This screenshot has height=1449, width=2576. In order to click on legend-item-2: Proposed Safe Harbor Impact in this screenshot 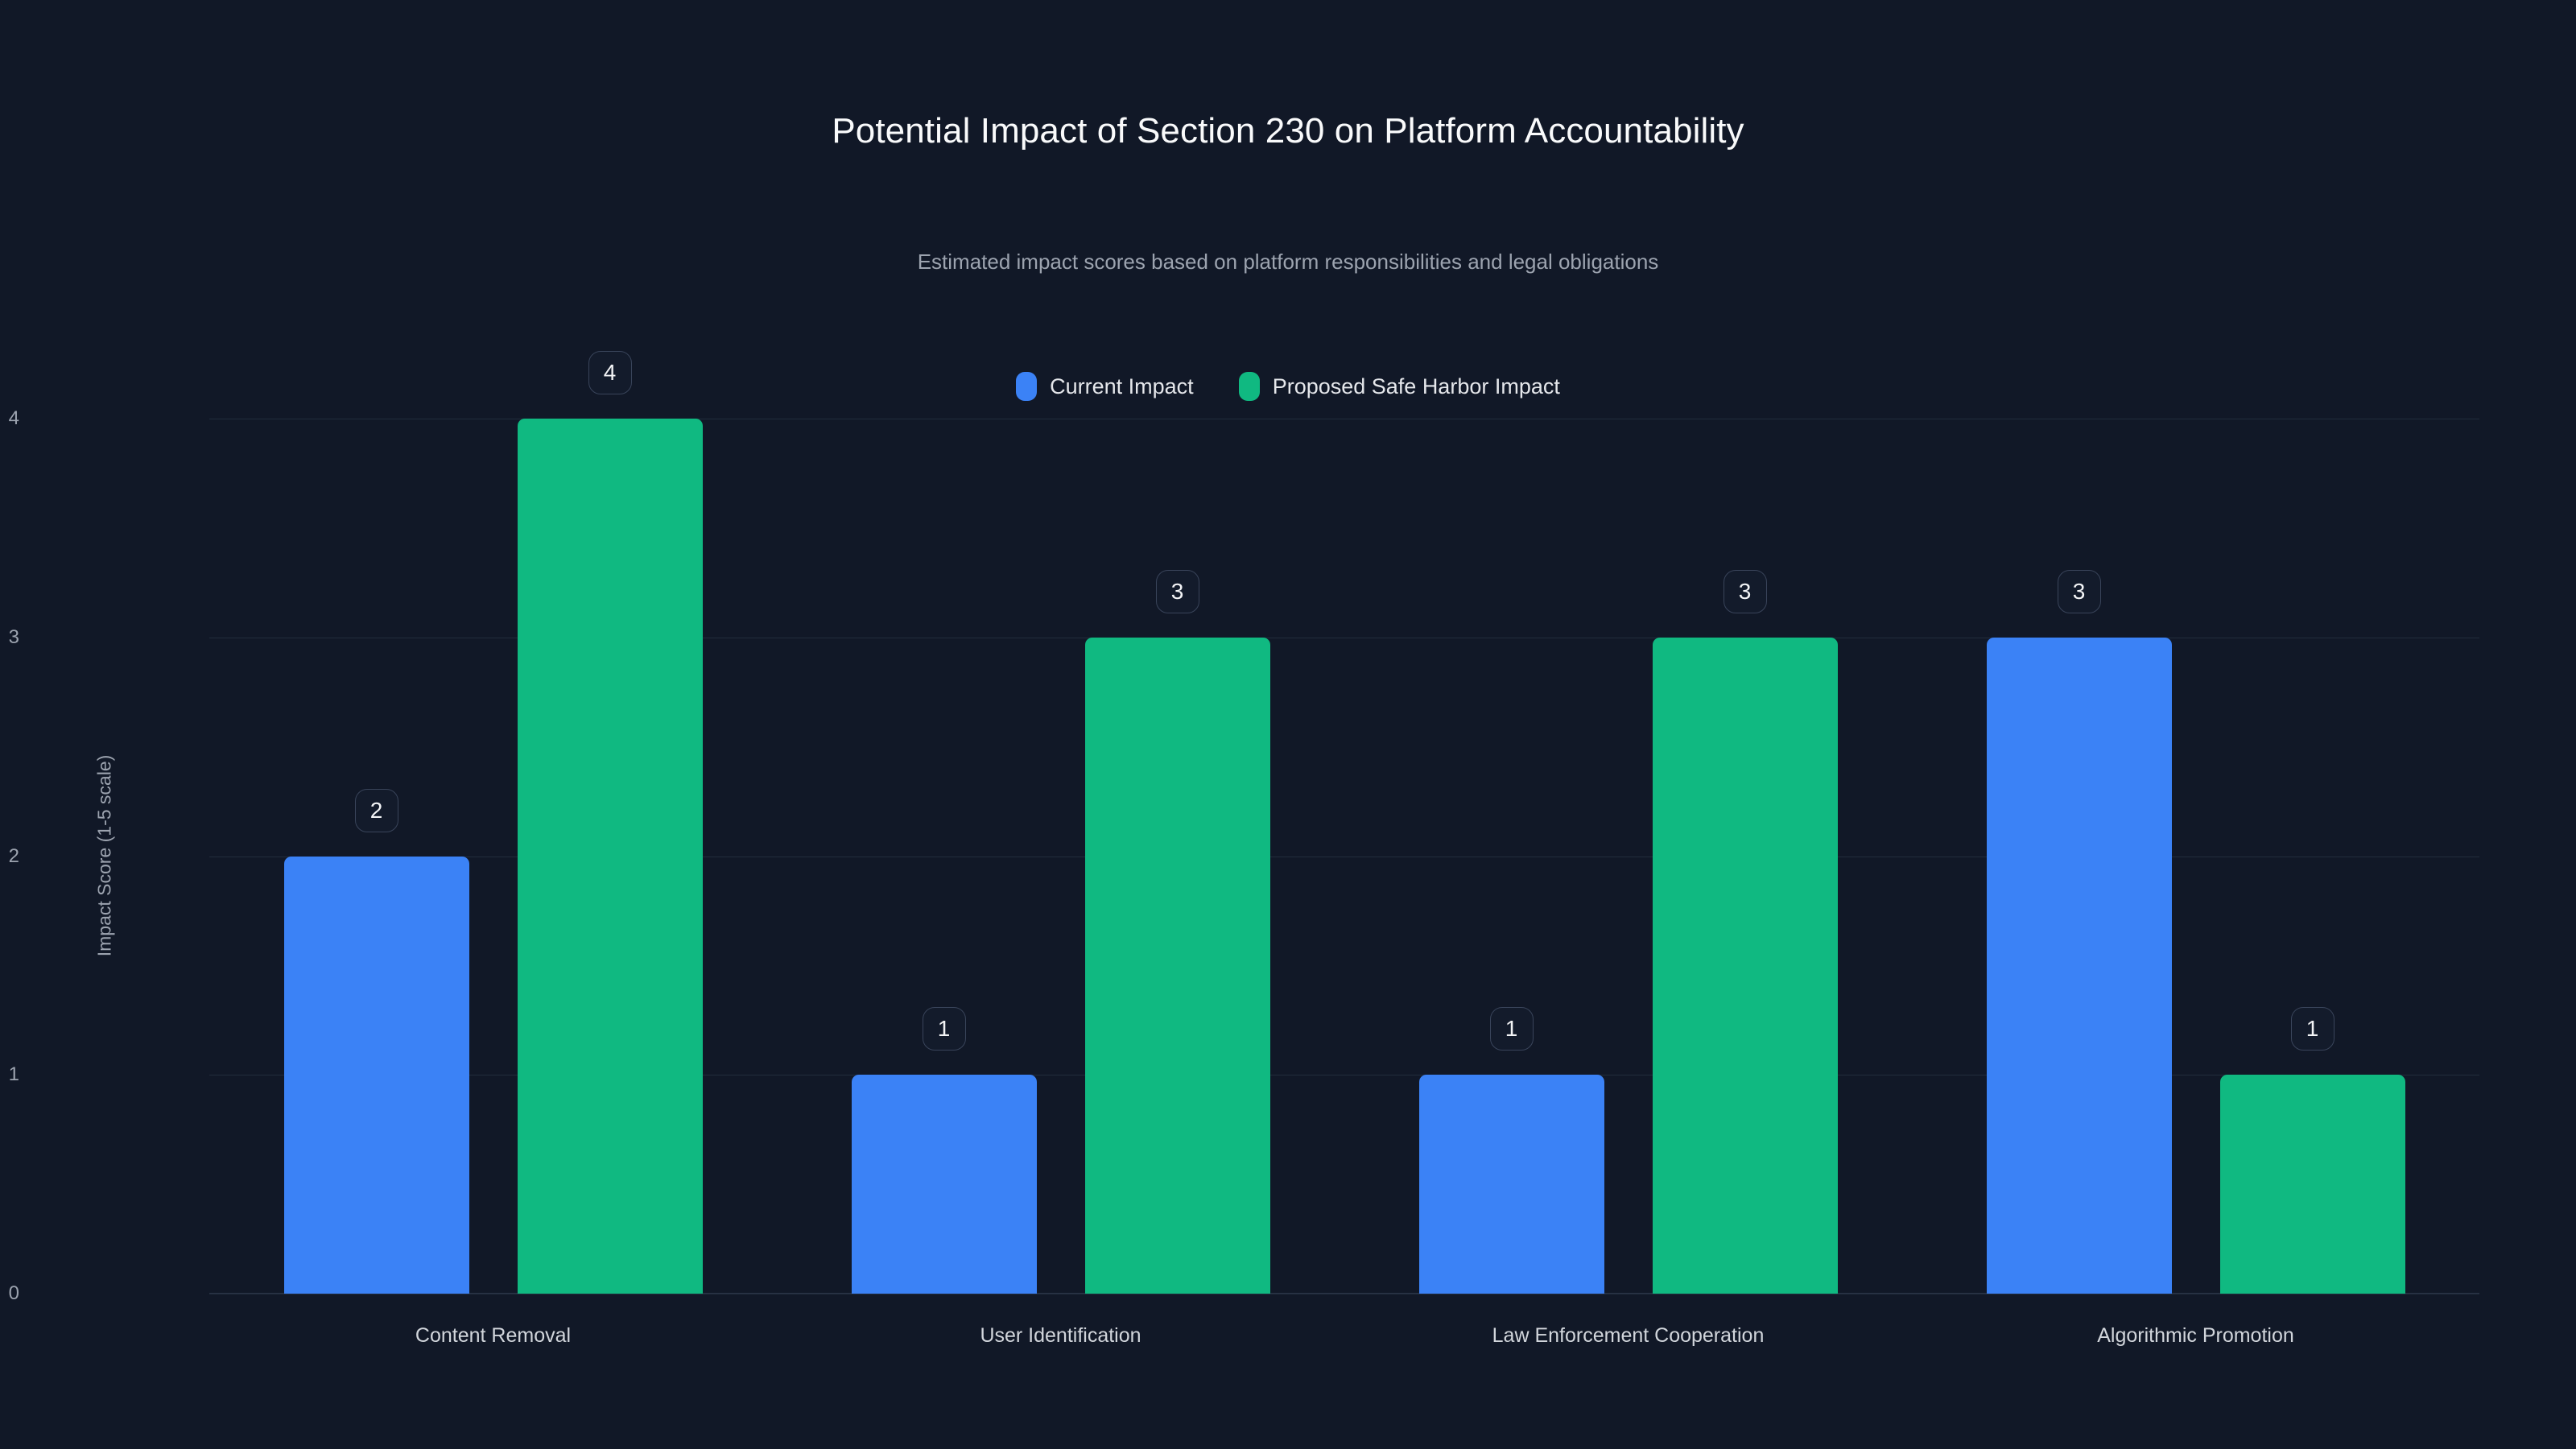, I will do `click(1399, 386)`.